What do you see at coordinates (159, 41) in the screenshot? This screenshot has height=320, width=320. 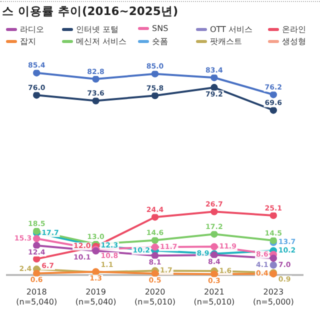 I see `legend-label: 숏폼` at bounding box center [159, 41].